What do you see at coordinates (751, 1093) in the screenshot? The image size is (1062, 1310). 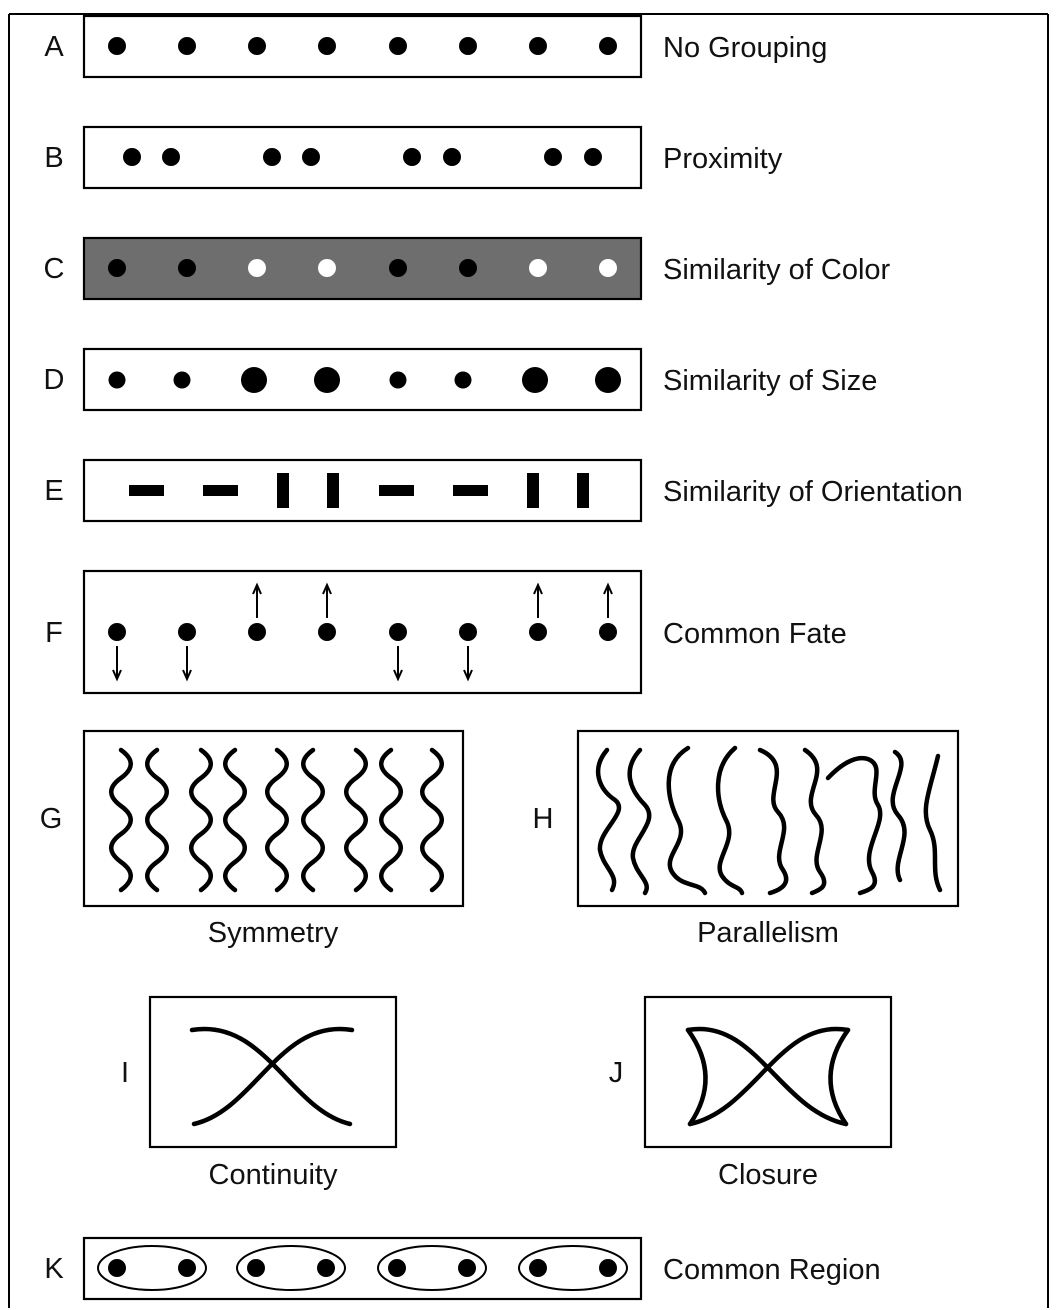 I see `panel-j-closure: J Closure` at bounding box center [751, 1093].